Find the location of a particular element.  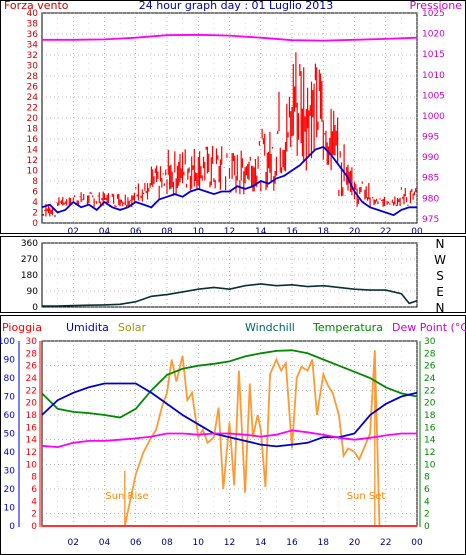

temp-tick-label: 8 is located at coordinates (427, 478).